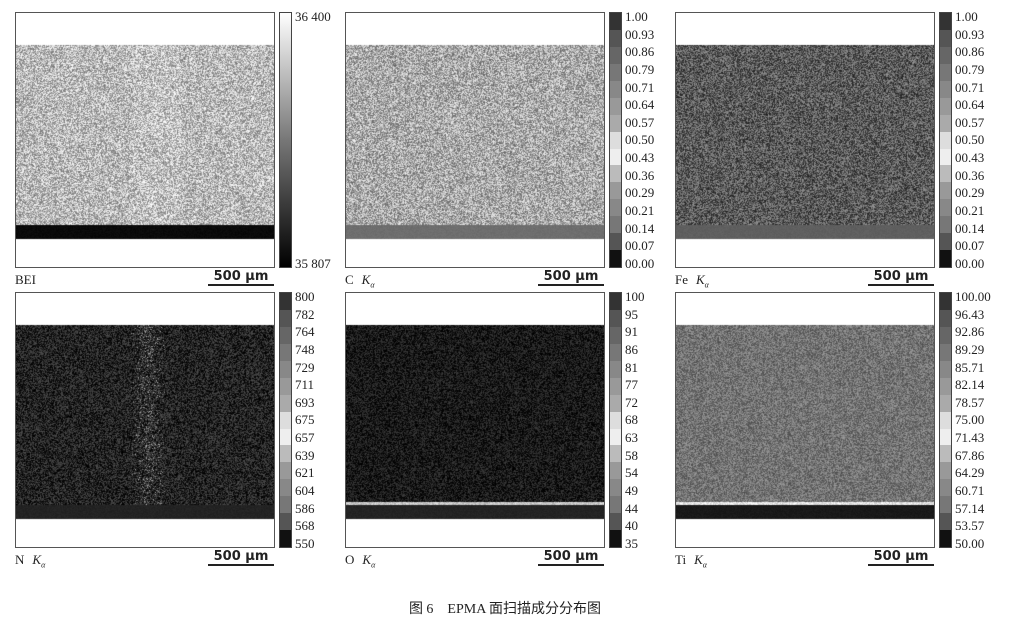 This screenshot has height=628, width=1010. What do you see at coordinates (681, 279) in the screenshot?
I see `element-name: Fe` at bounding box center [681, 279].